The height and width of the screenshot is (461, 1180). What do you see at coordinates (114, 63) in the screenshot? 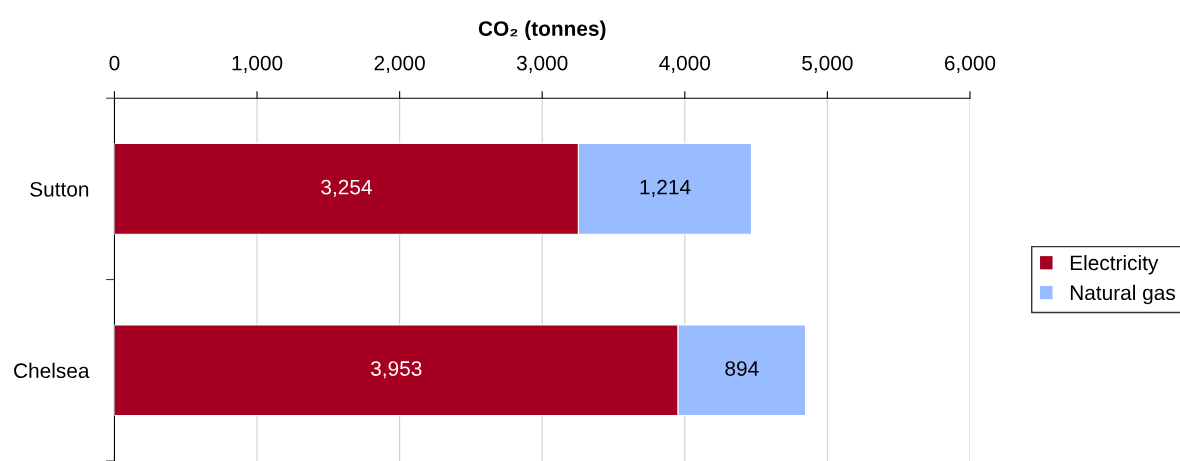
I see `x-tick-label: 0` at bounding box center [114, 63].